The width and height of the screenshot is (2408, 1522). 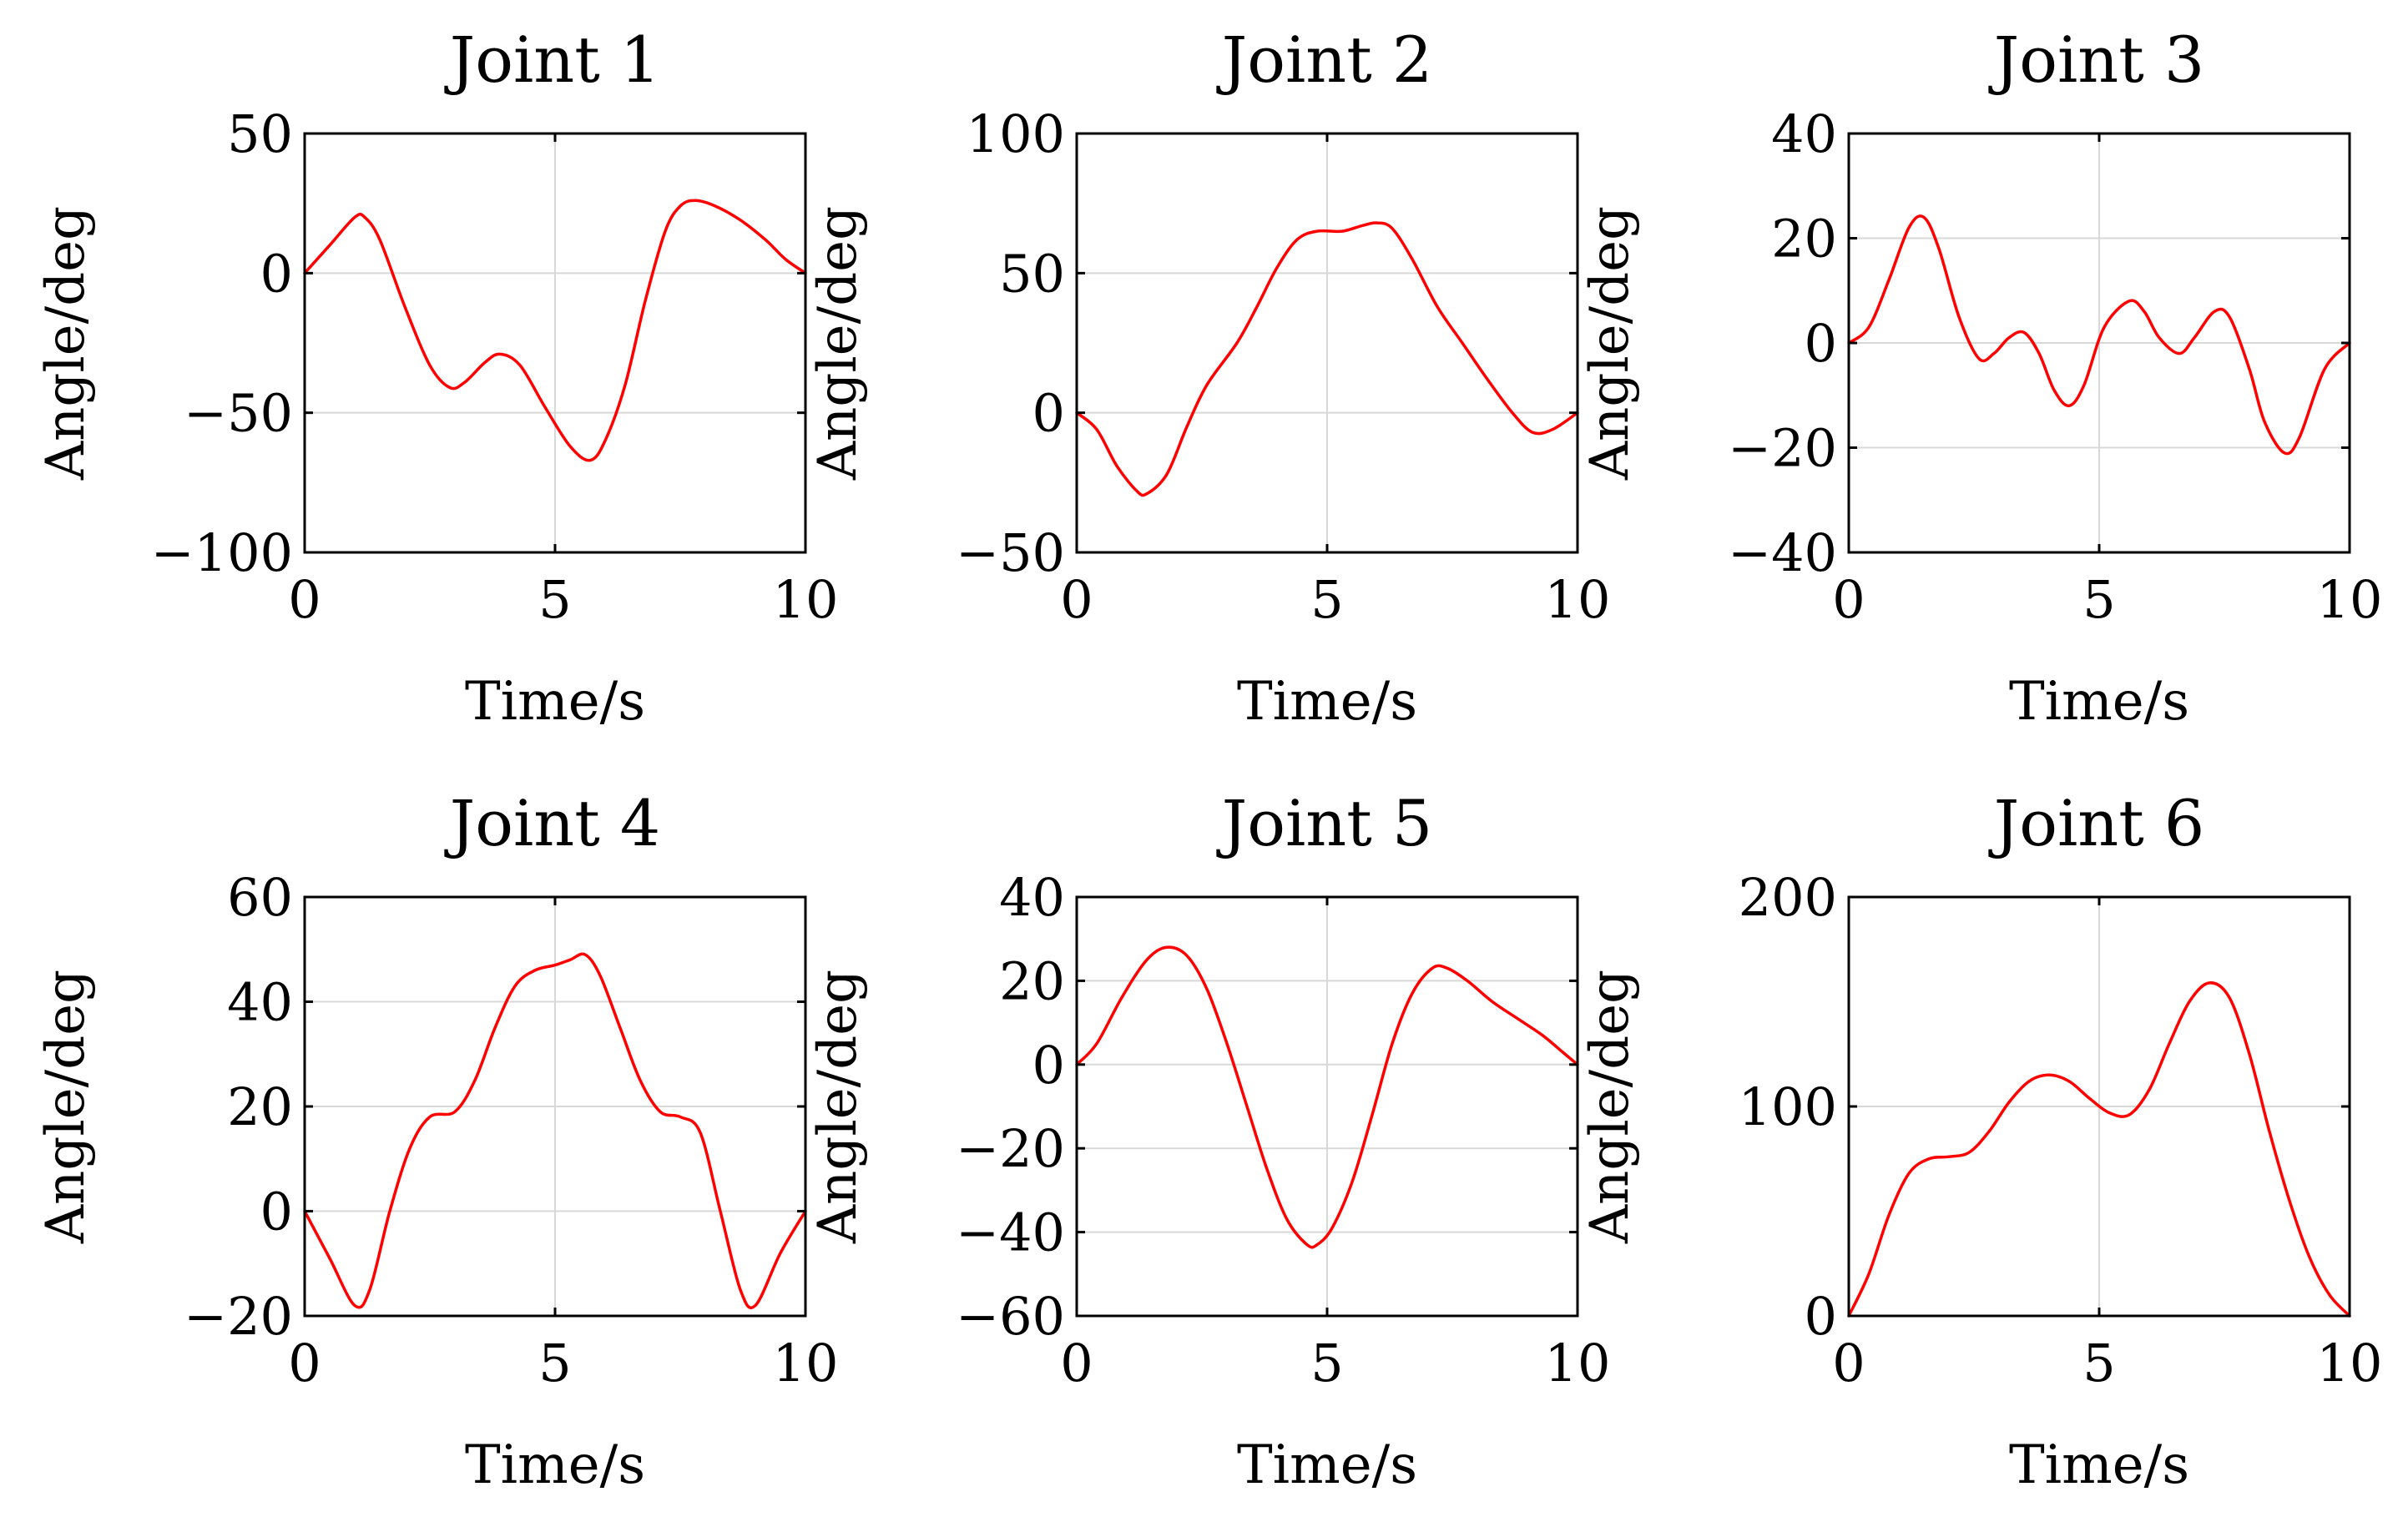 What do you see at coordinates (1010, 1316) in the screenshot?
I see `y-tick-label: −60` at bounding box center [1010, 1316].